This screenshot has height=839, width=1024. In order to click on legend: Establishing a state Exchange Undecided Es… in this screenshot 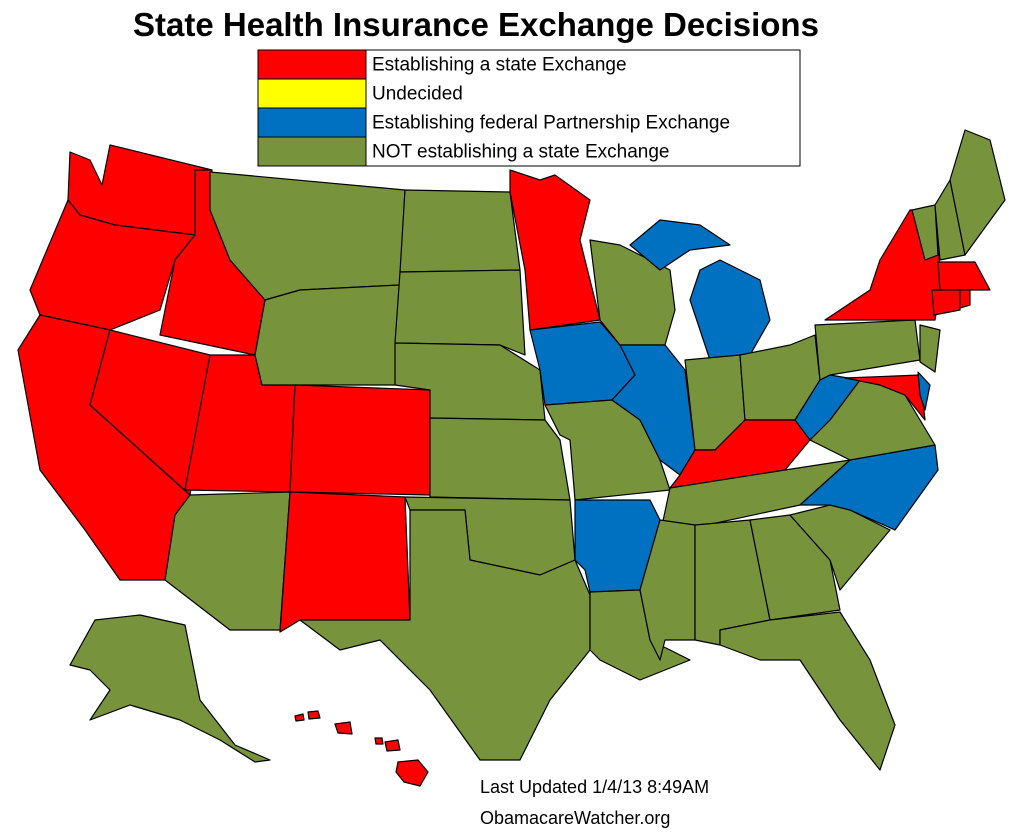, I will do `click(529, 108)`.